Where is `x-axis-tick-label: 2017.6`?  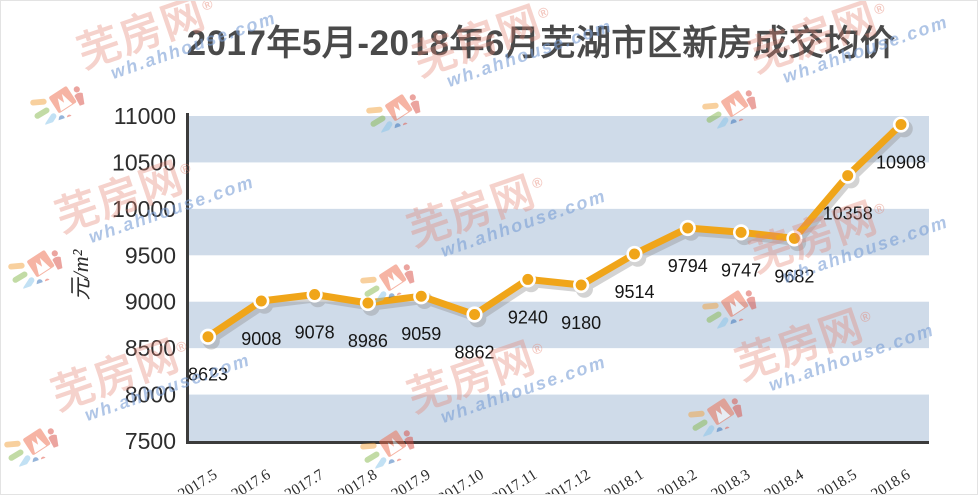 x-axis-tick-label: 2017.6 is located at coordinates (250, 480).